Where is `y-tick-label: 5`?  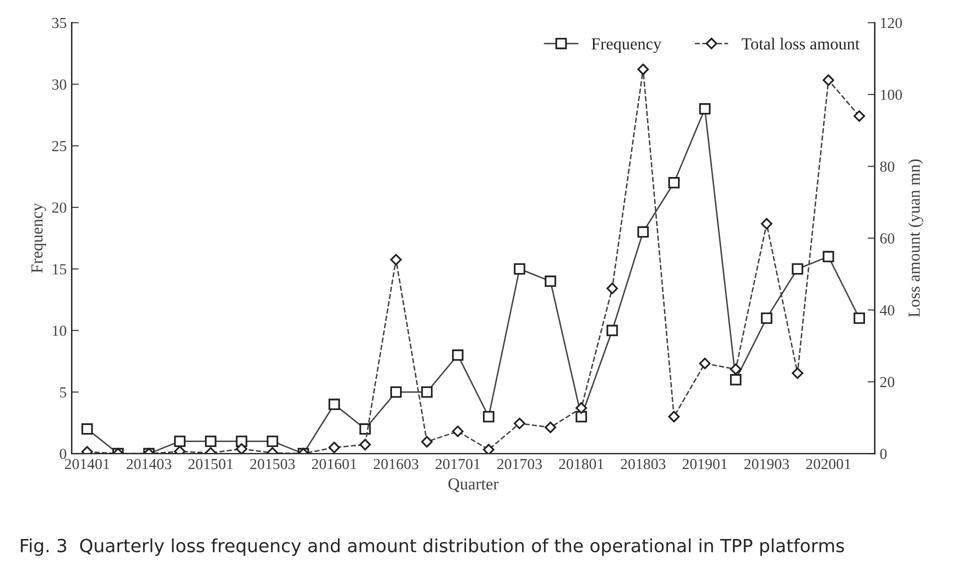 y-tick-label: 5 is located at coordinates (63, 392).